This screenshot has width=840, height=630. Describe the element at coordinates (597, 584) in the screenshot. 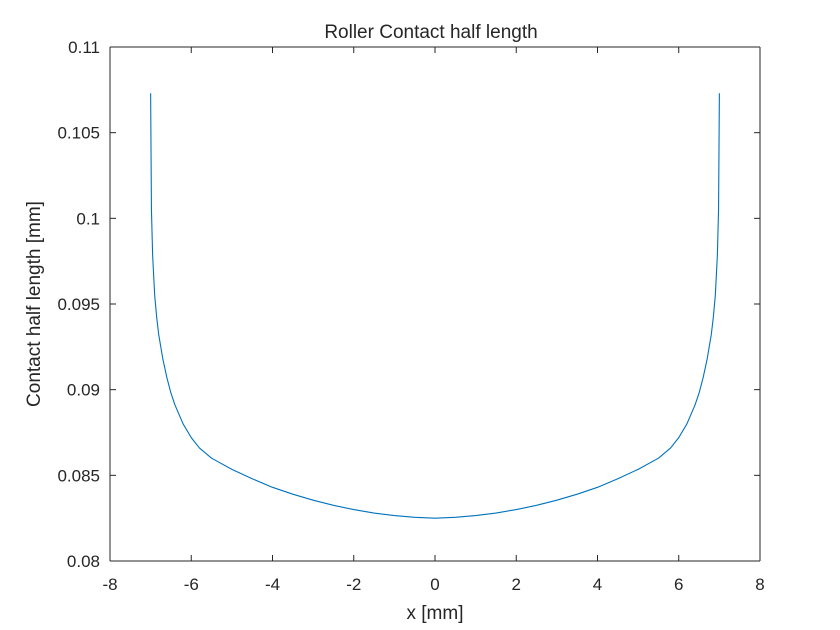

I see `x-tick-label: 4` at that location.